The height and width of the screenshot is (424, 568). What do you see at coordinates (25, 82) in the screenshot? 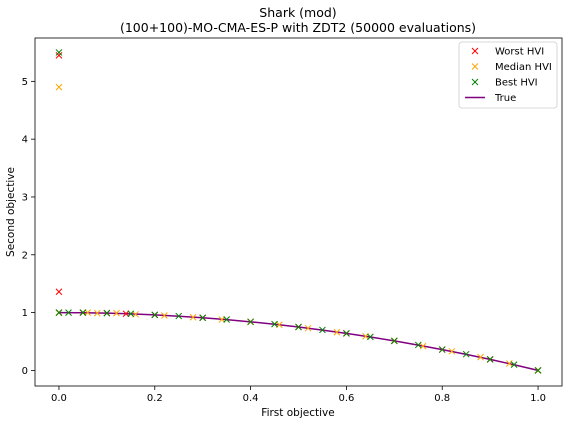
I see `y-tick-label: 5` at bounding box center [25, 82].